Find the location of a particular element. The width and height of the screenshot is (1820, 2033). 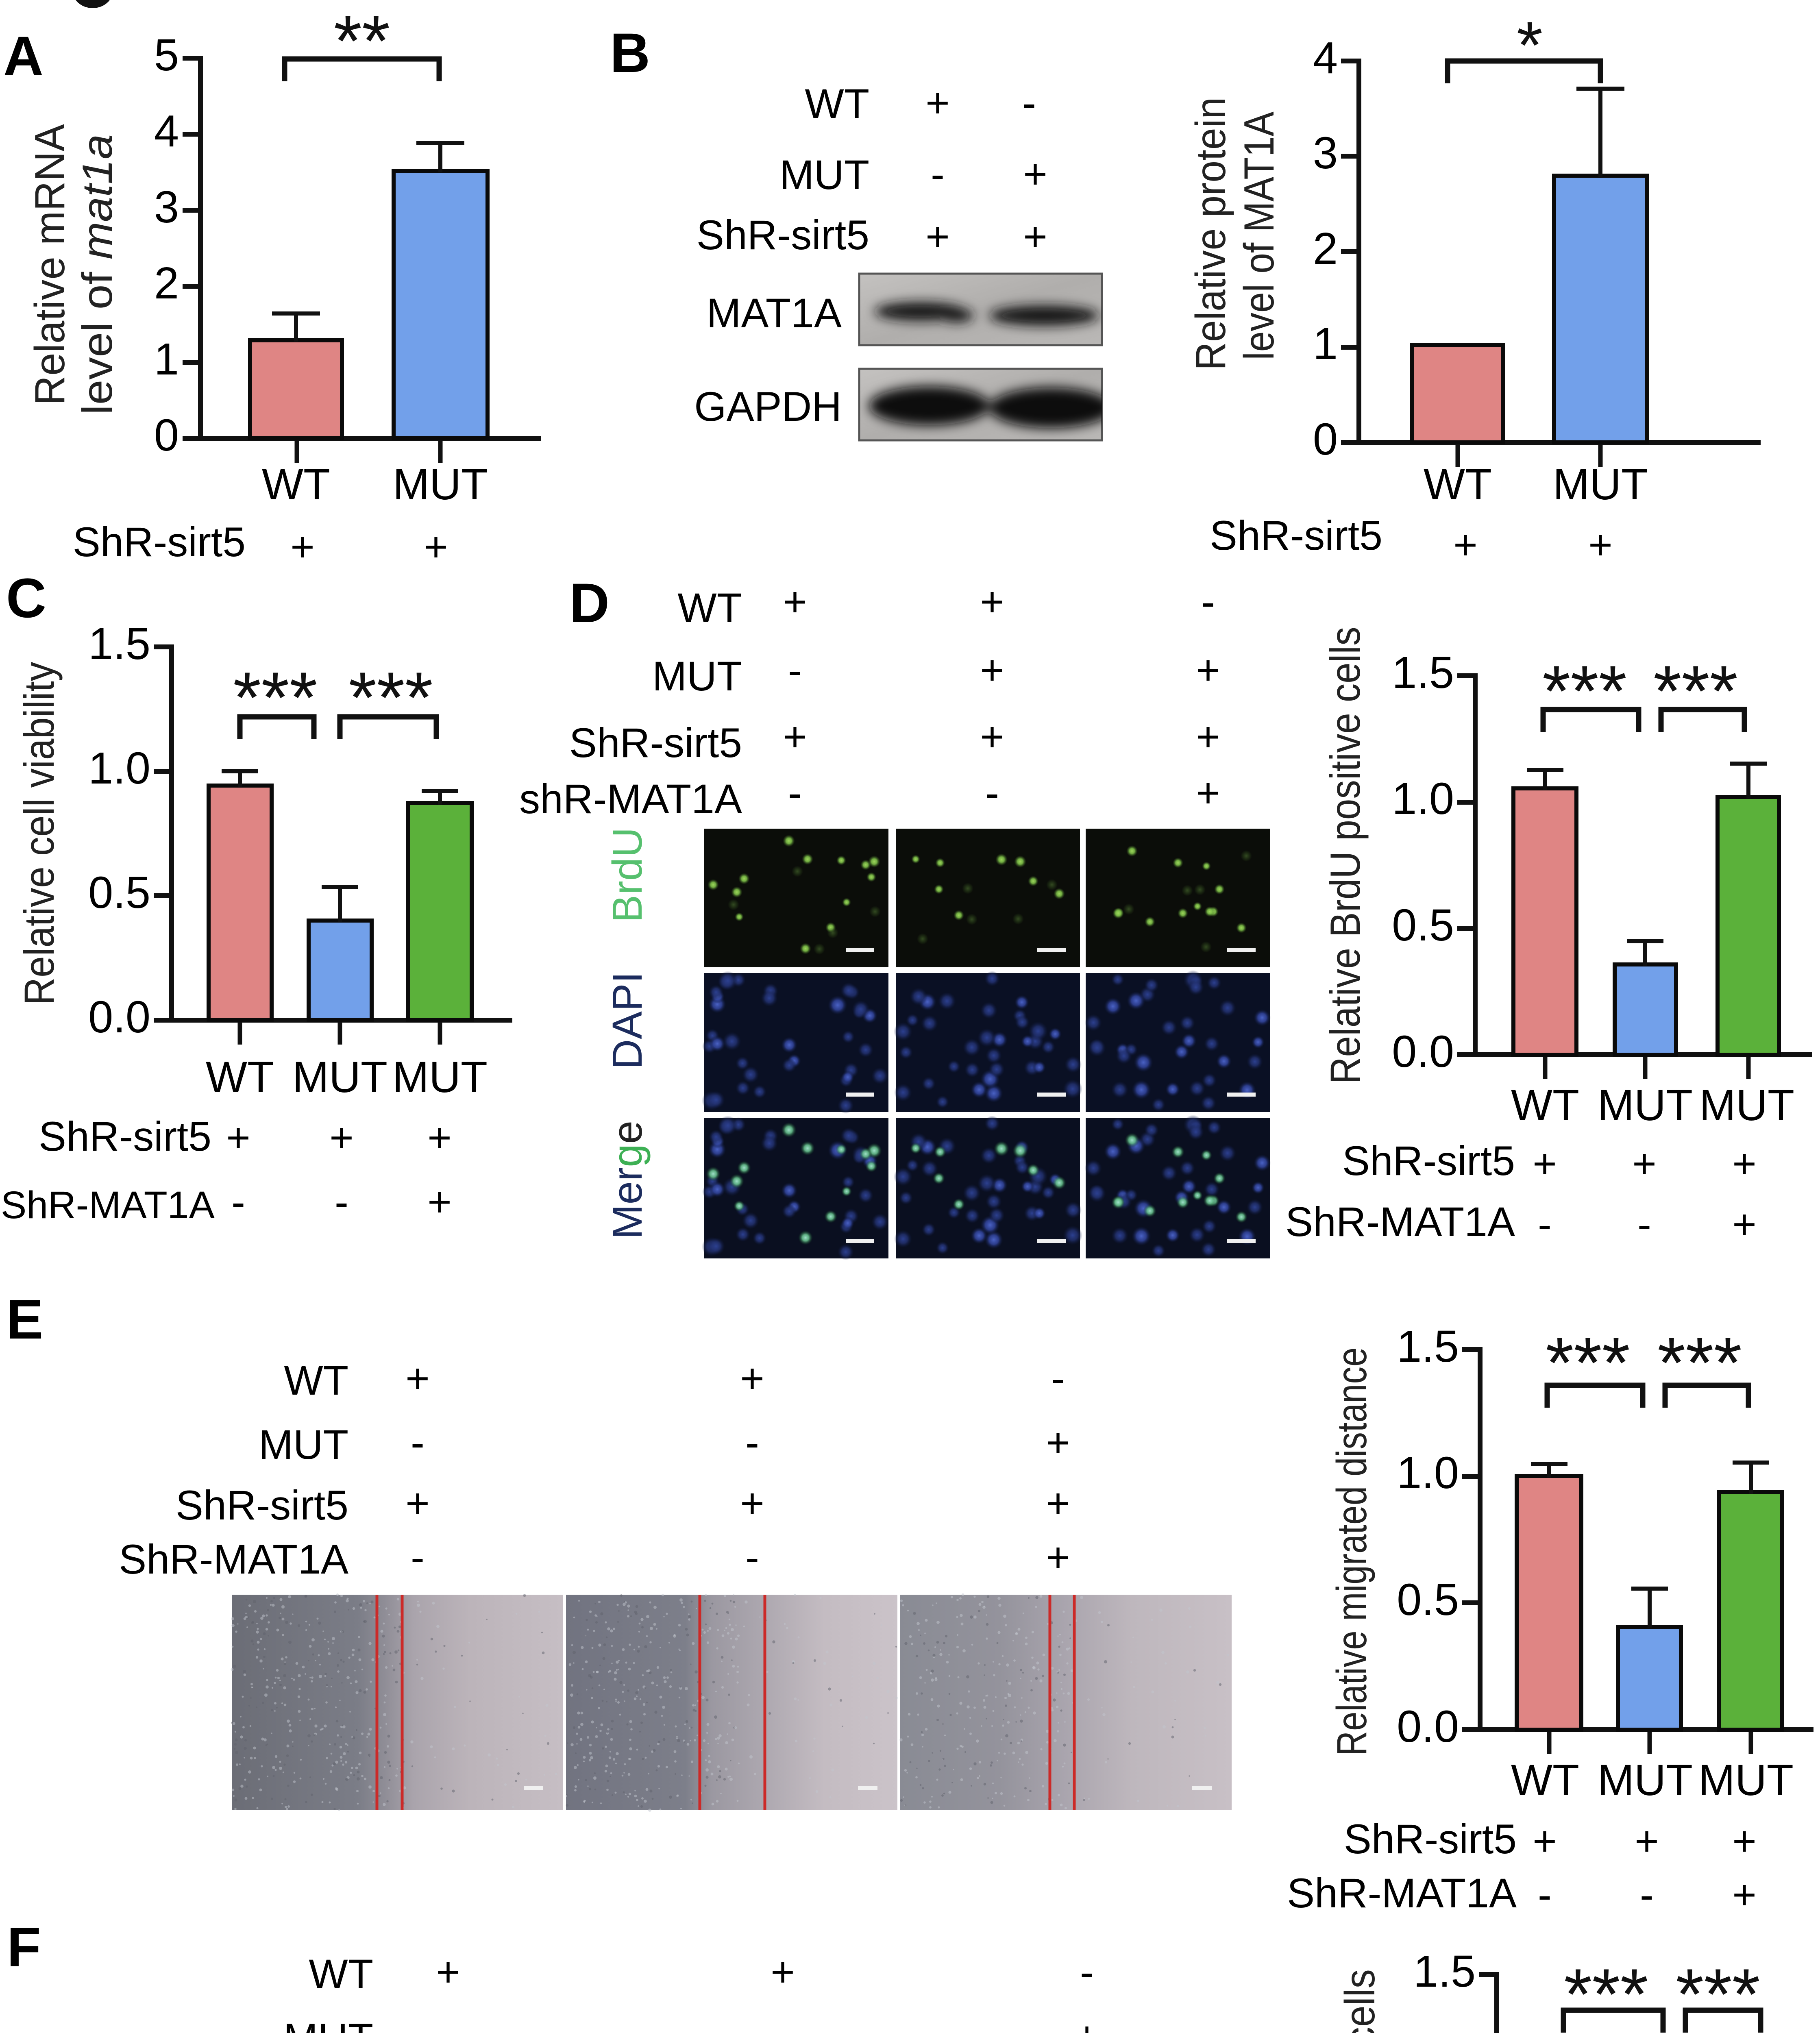

svg-text: E is located at coordinates (24, 1320).